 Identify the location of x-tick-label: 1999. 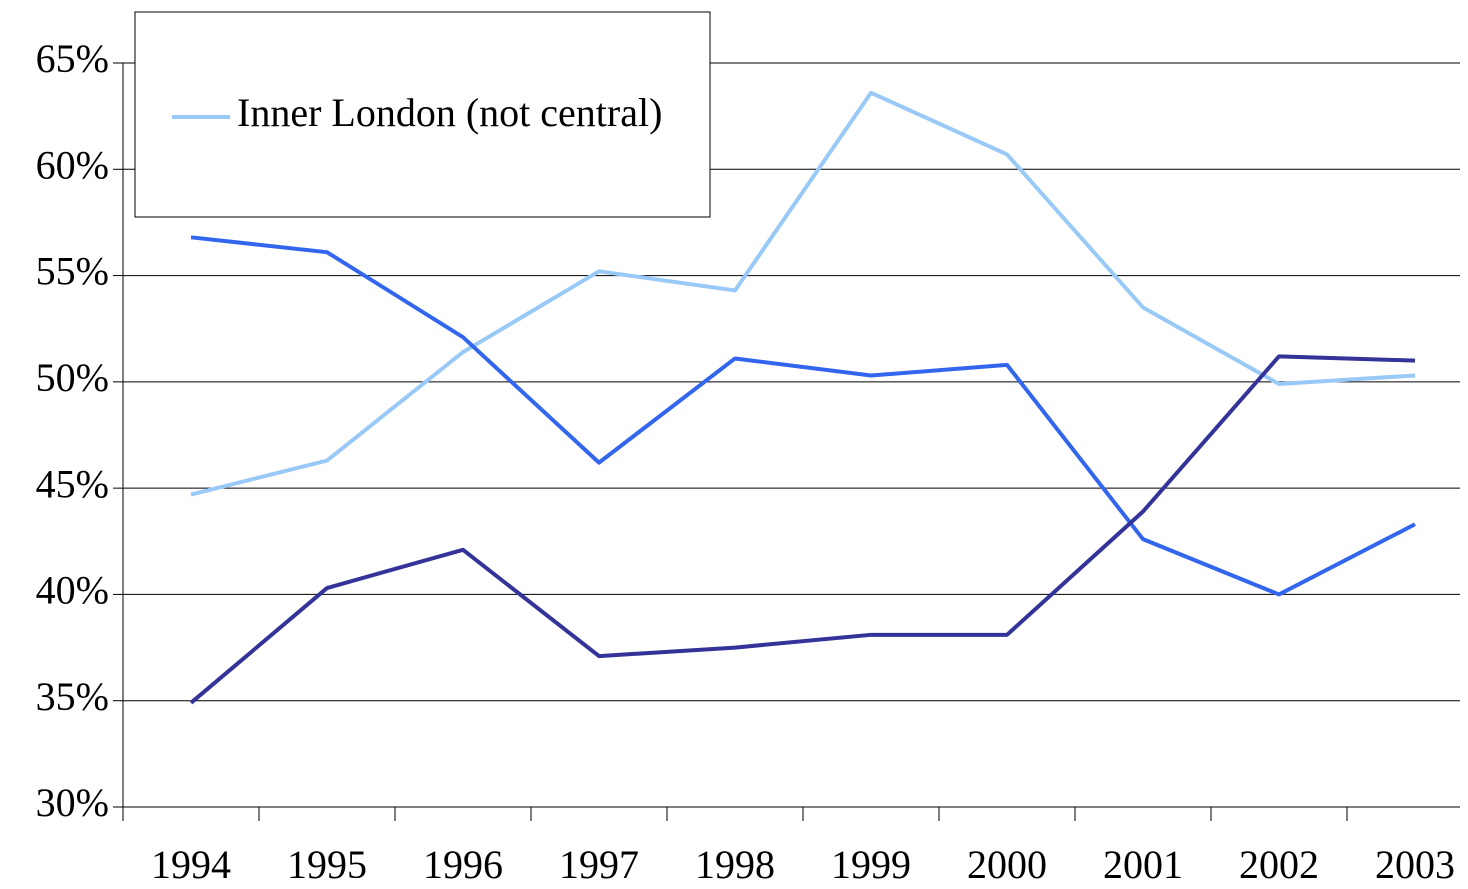
(871, 864).